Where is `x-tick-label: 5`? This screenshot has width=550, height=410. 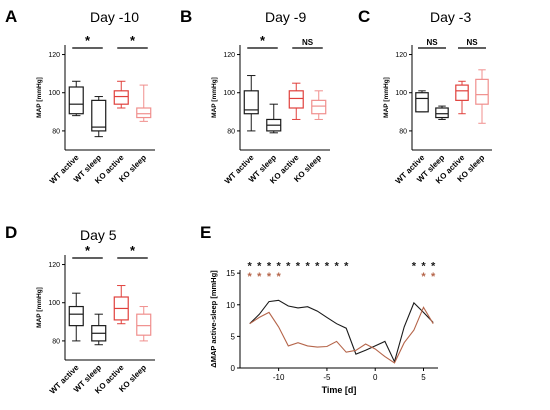
x-tick-label: 5 is located at coordinates (423, 377).